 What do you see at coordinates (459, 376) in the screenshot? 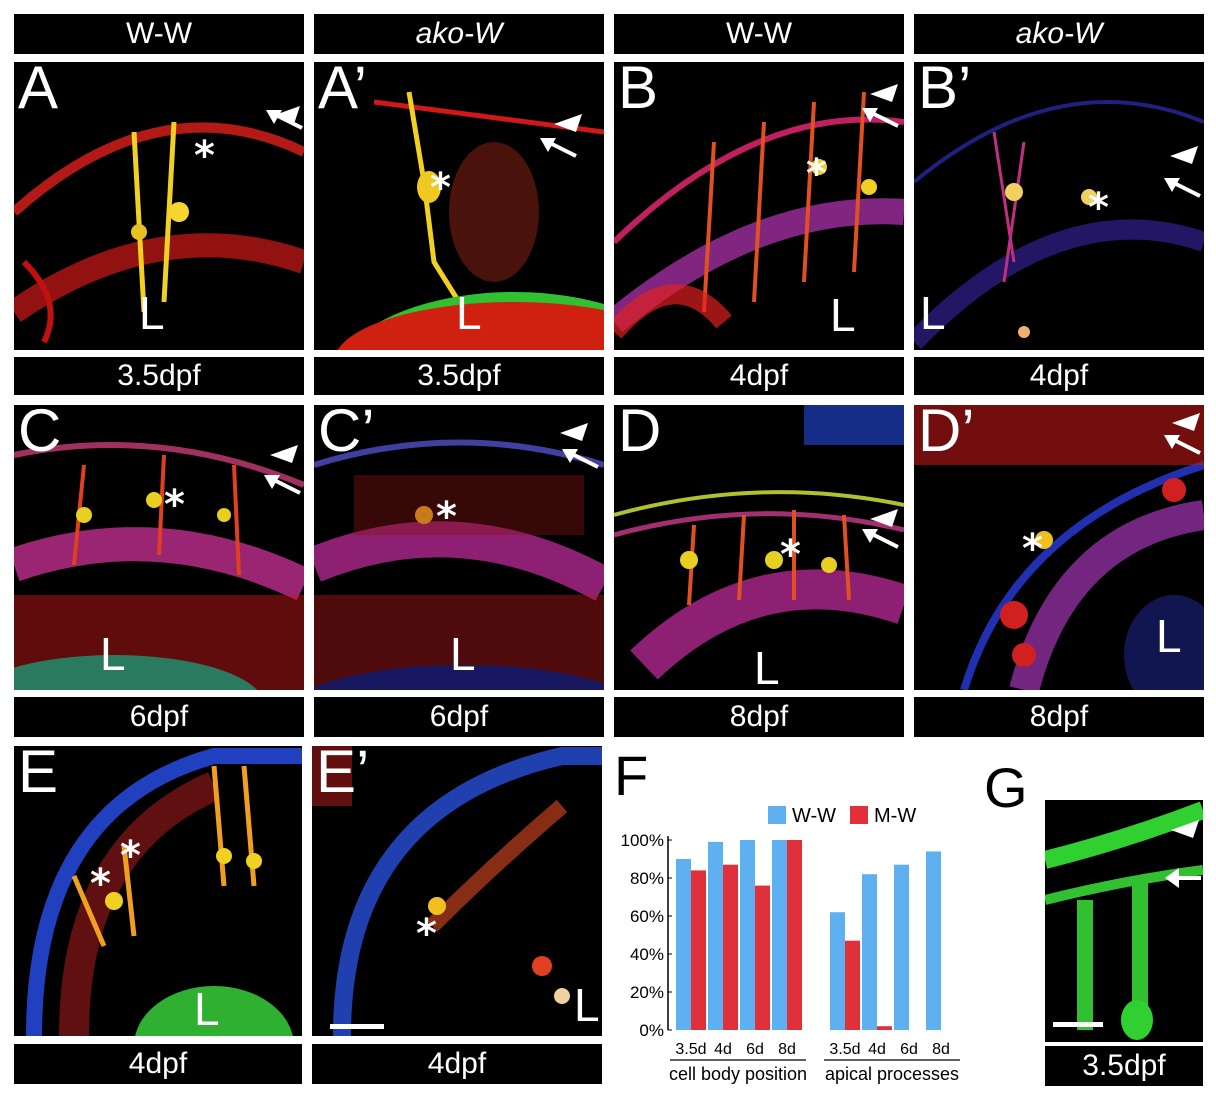
I see `stage-bar-a-prime: 3.5dpf` at bounding box center [459, 376].